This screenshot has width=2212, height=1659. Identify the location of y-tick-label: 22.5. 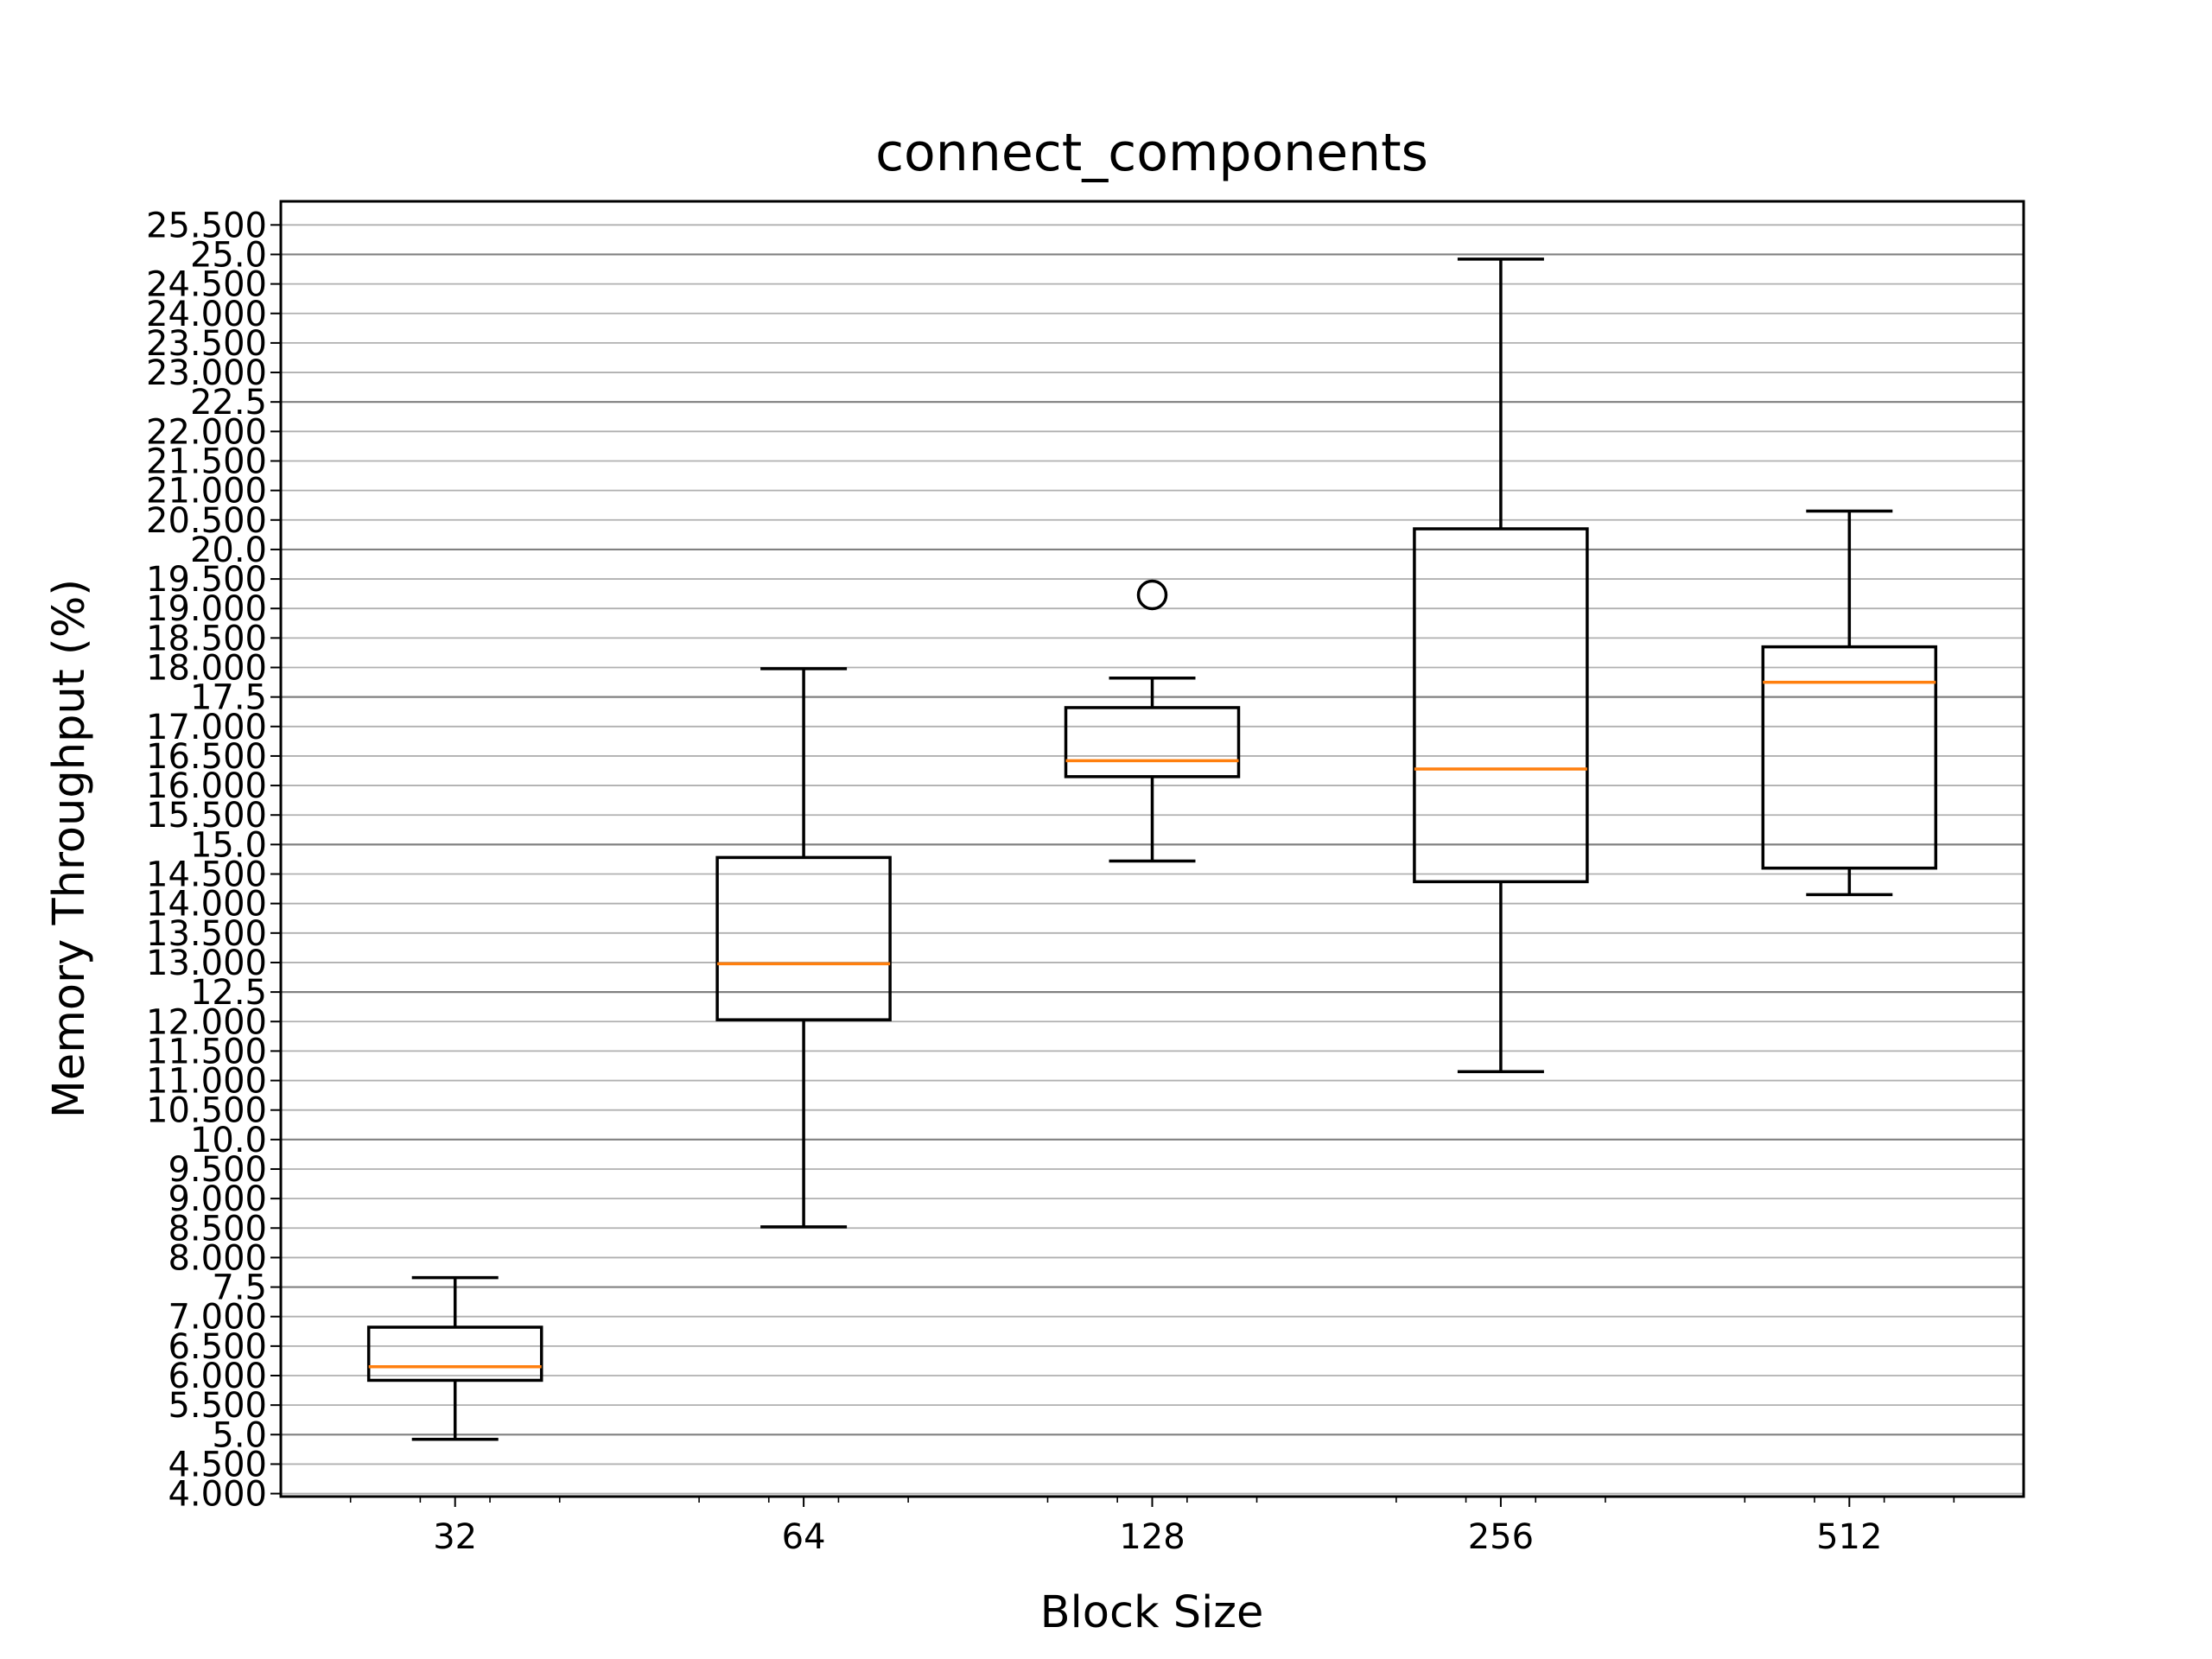
(229, 403).